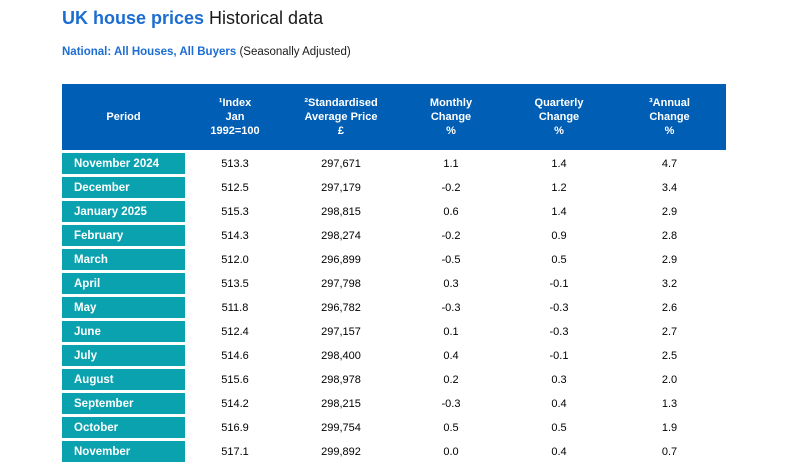 Image resolution: width=785 pixels, height=470 pixels. I want to click on column-header-monthly-change: Monthly Change %, so click(451, 117).